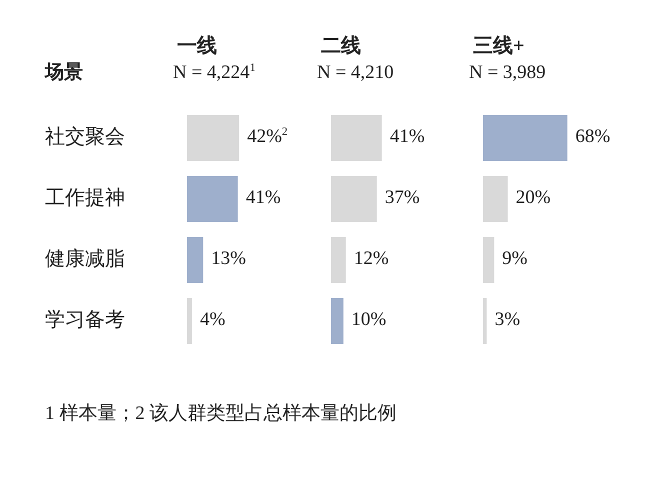 The width and height of the screenshot is (651, 500). Describe the element at coordinates (592, 137) in the screenshot. I see `data-label: 68%` at that location.